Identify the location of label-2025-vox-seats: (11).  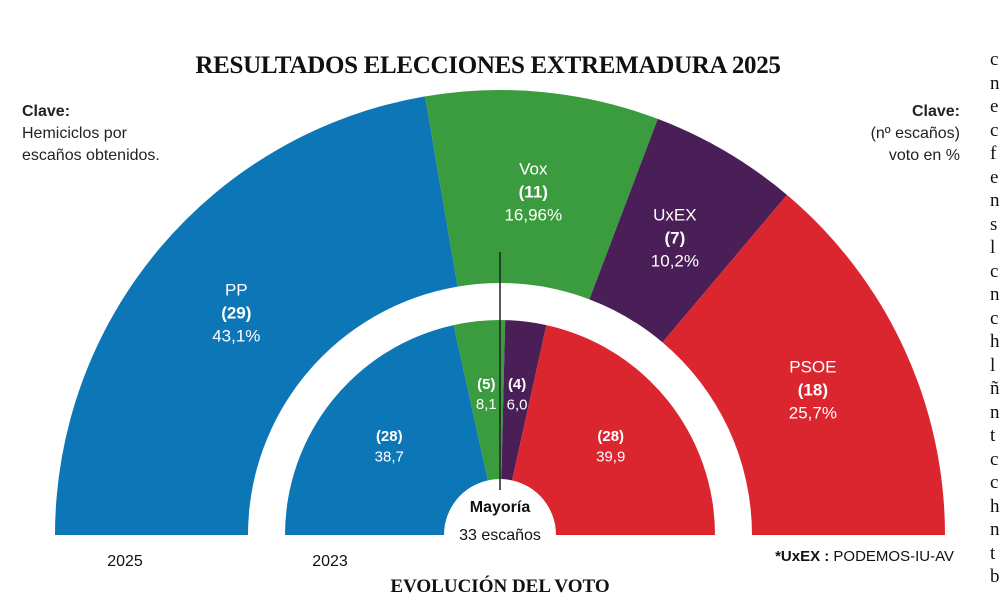
(533, 192).